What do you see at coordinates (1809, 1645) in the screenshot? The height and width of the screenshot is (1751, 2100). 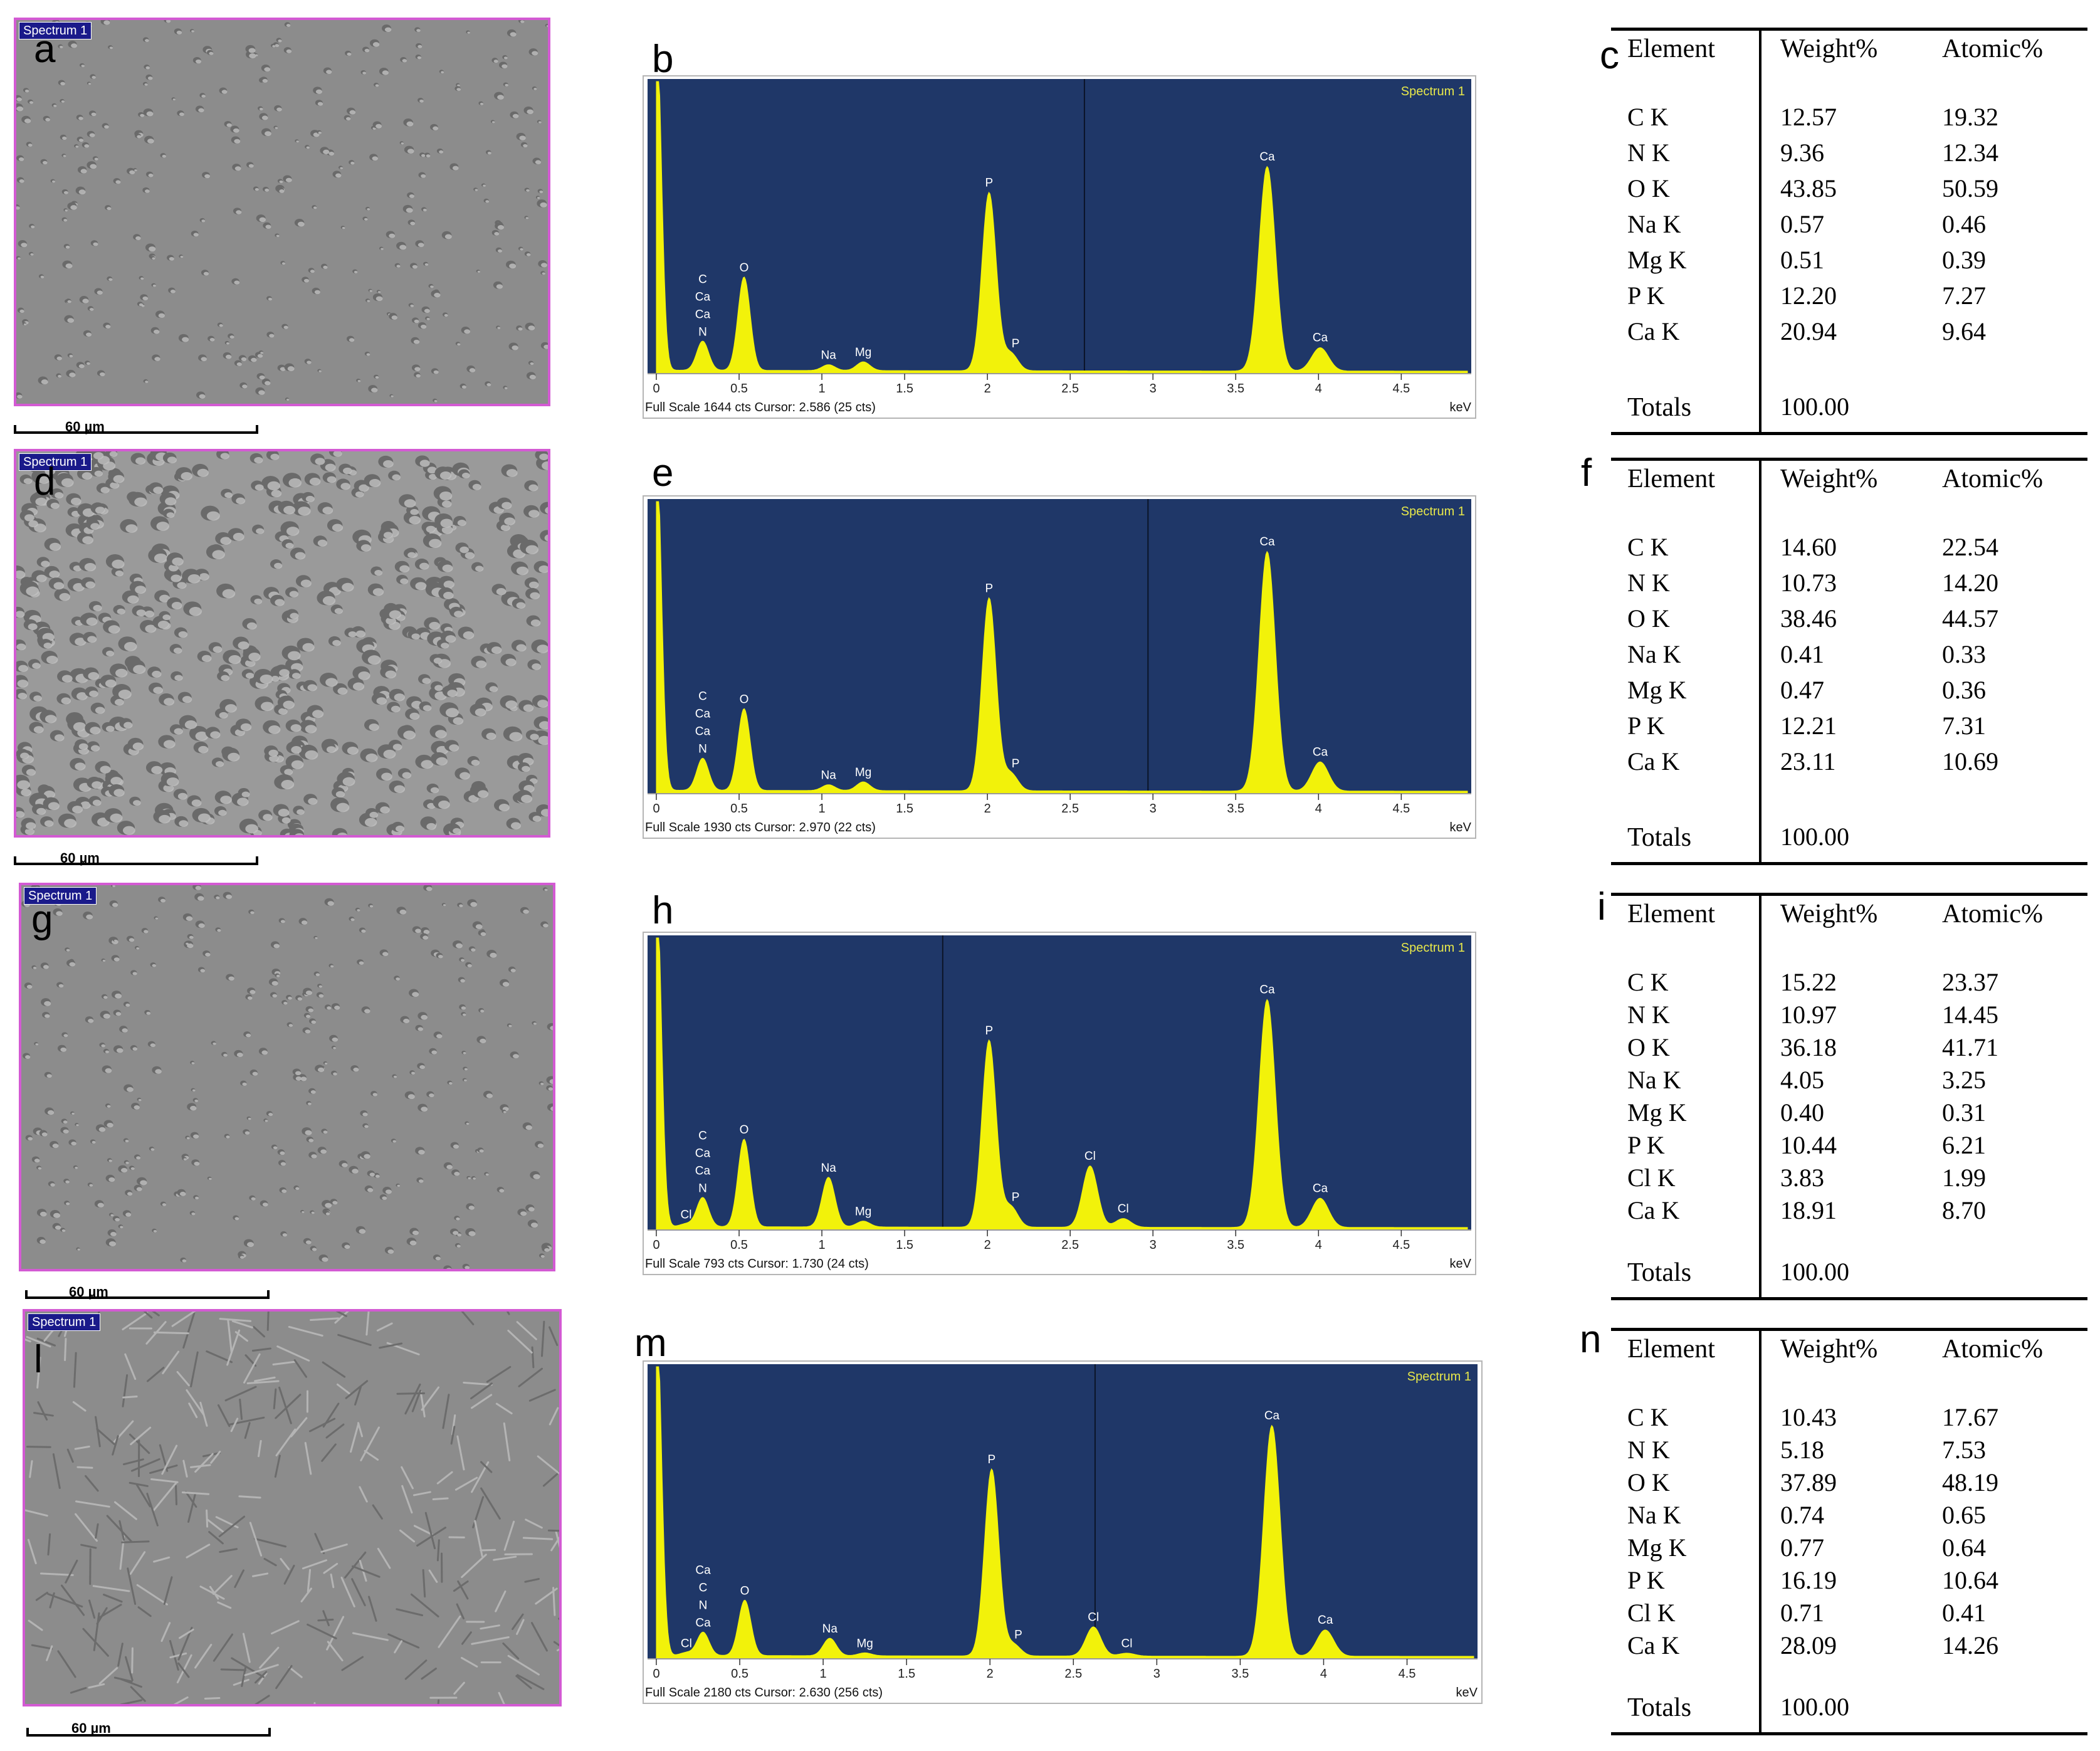 I see `table-value: 28.09` at bounding box center [1809, 1645].